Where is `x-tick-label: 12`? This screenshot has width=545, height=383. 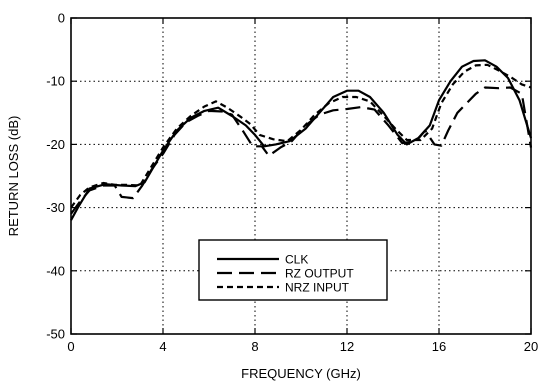
x-tick-label: 12 is located at coordinates (347, 346).